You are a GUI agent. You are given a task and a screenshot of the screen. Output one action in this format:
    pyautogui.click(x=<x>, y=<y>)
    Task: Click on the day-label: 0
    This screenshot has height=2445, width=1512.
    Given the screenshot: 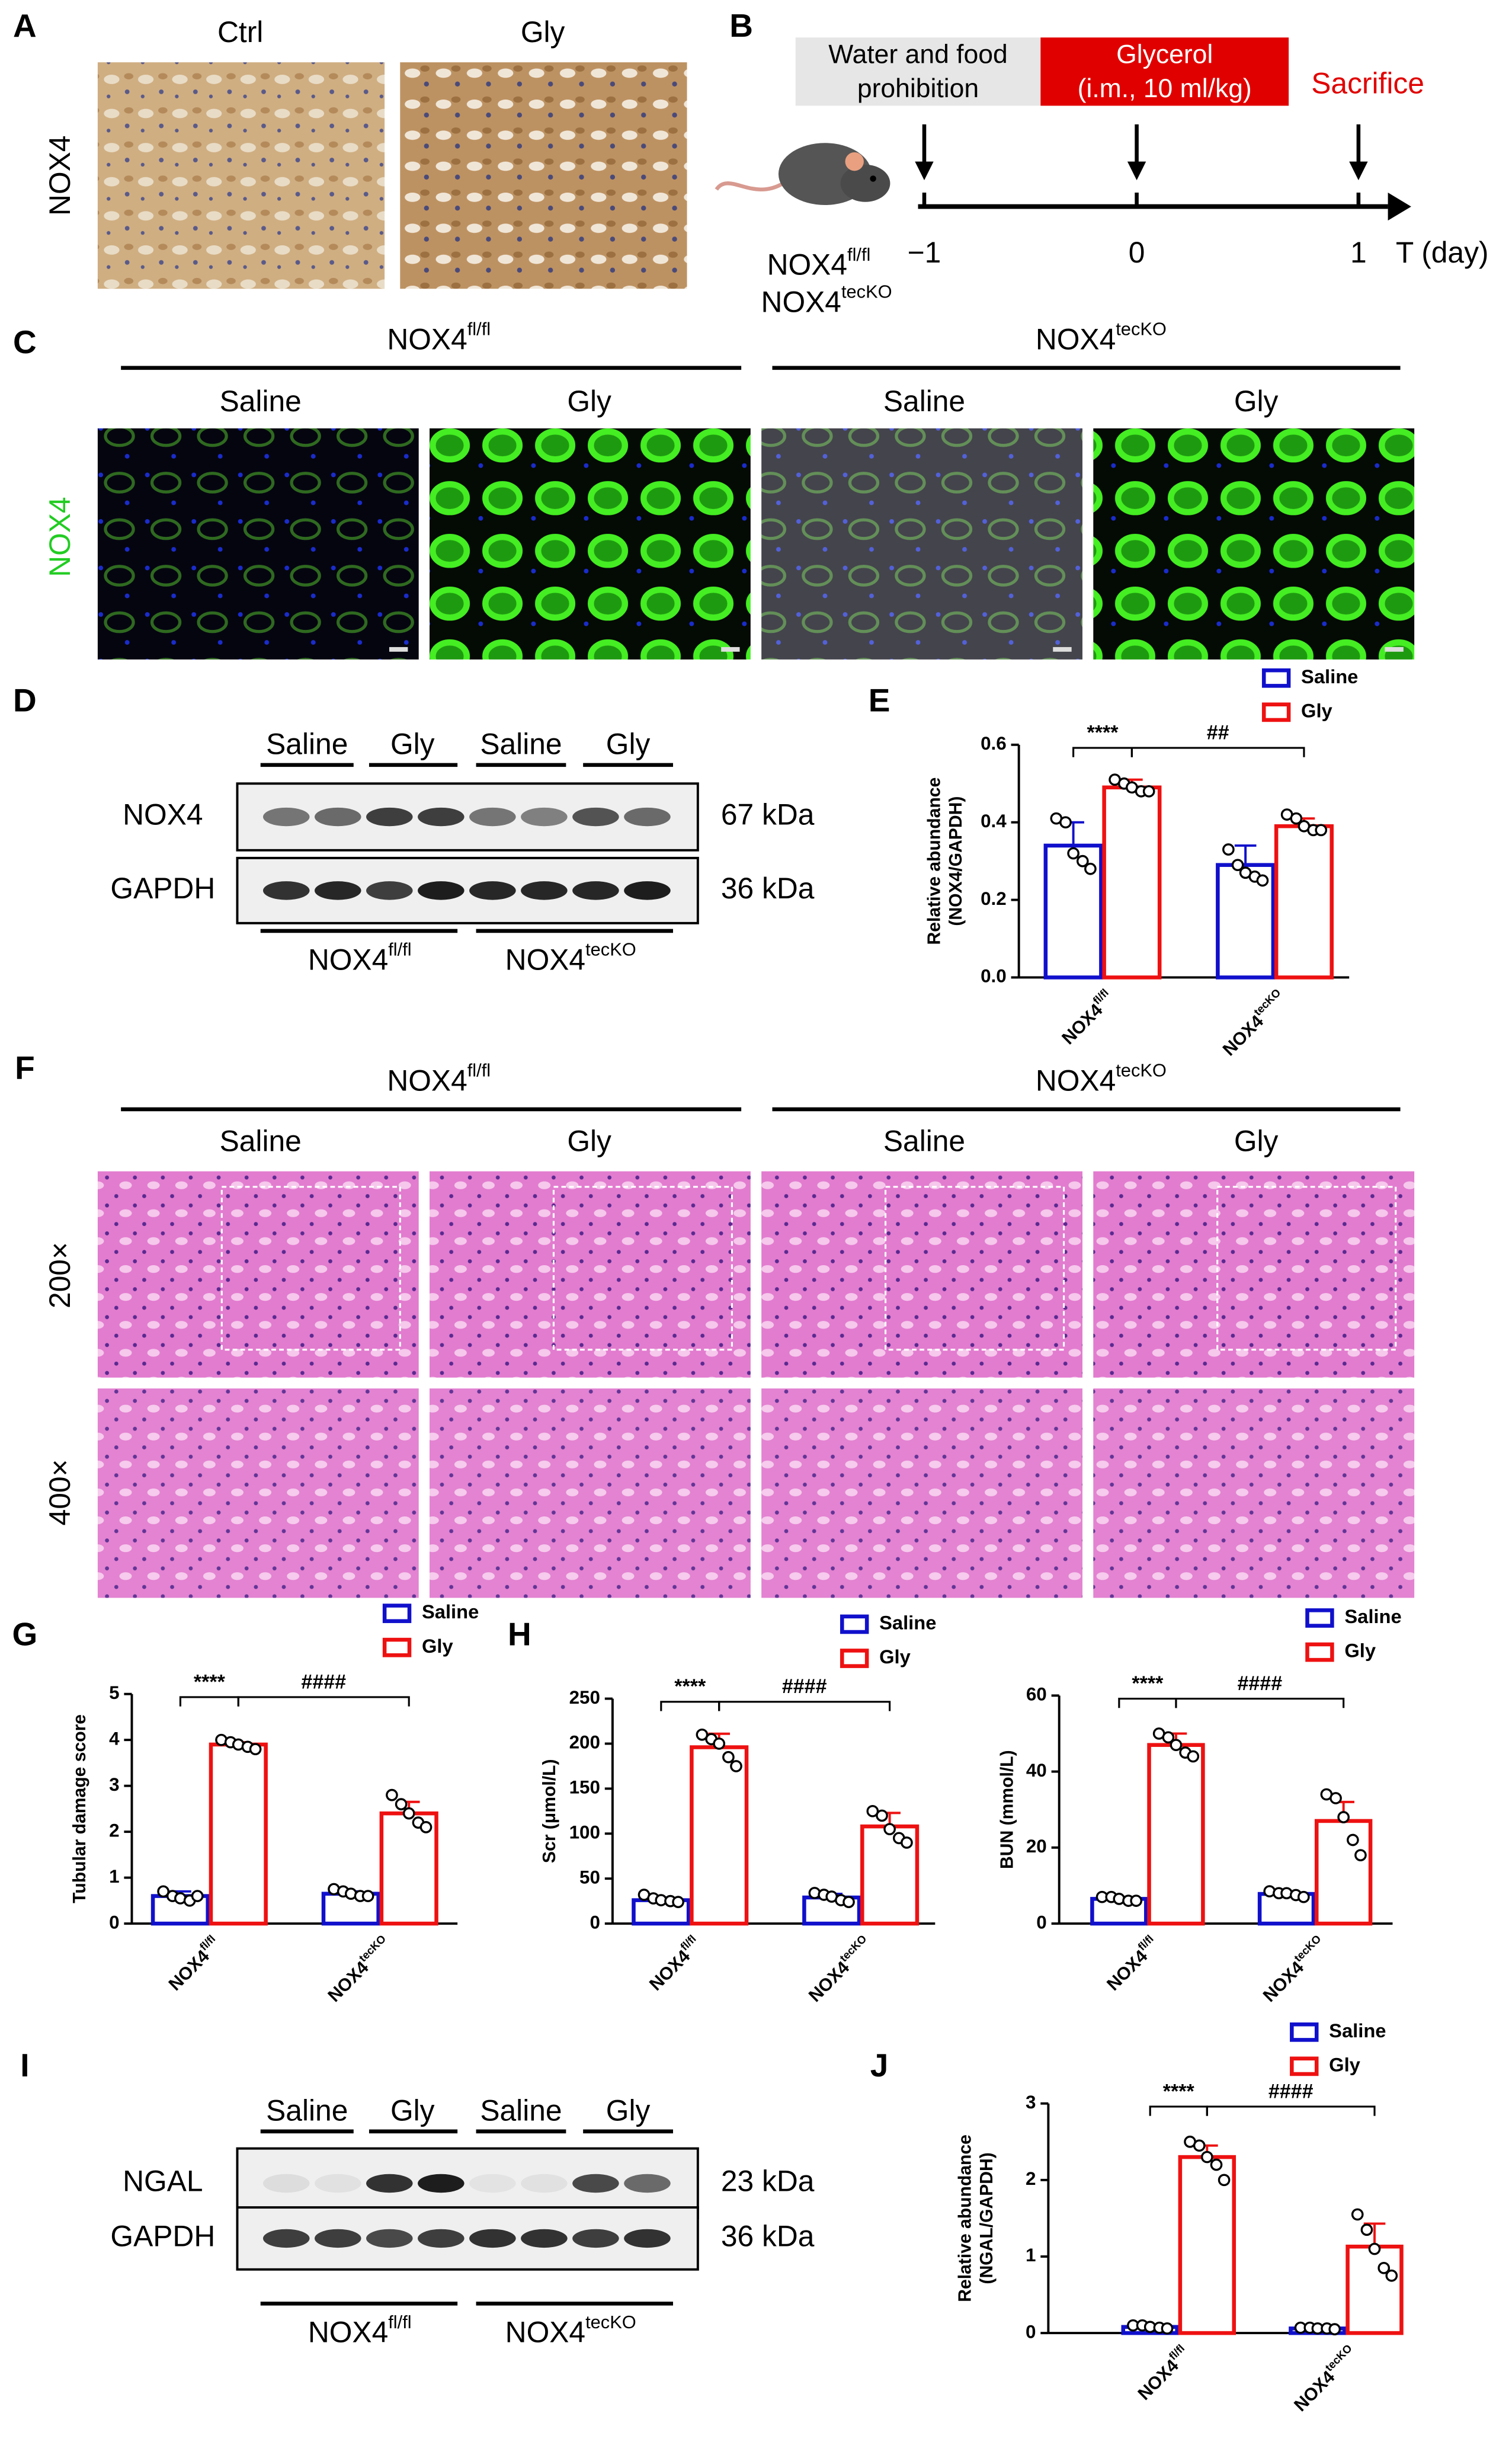 What is the action you would take?
    pyautogui.click(x=1137, y=252)
    